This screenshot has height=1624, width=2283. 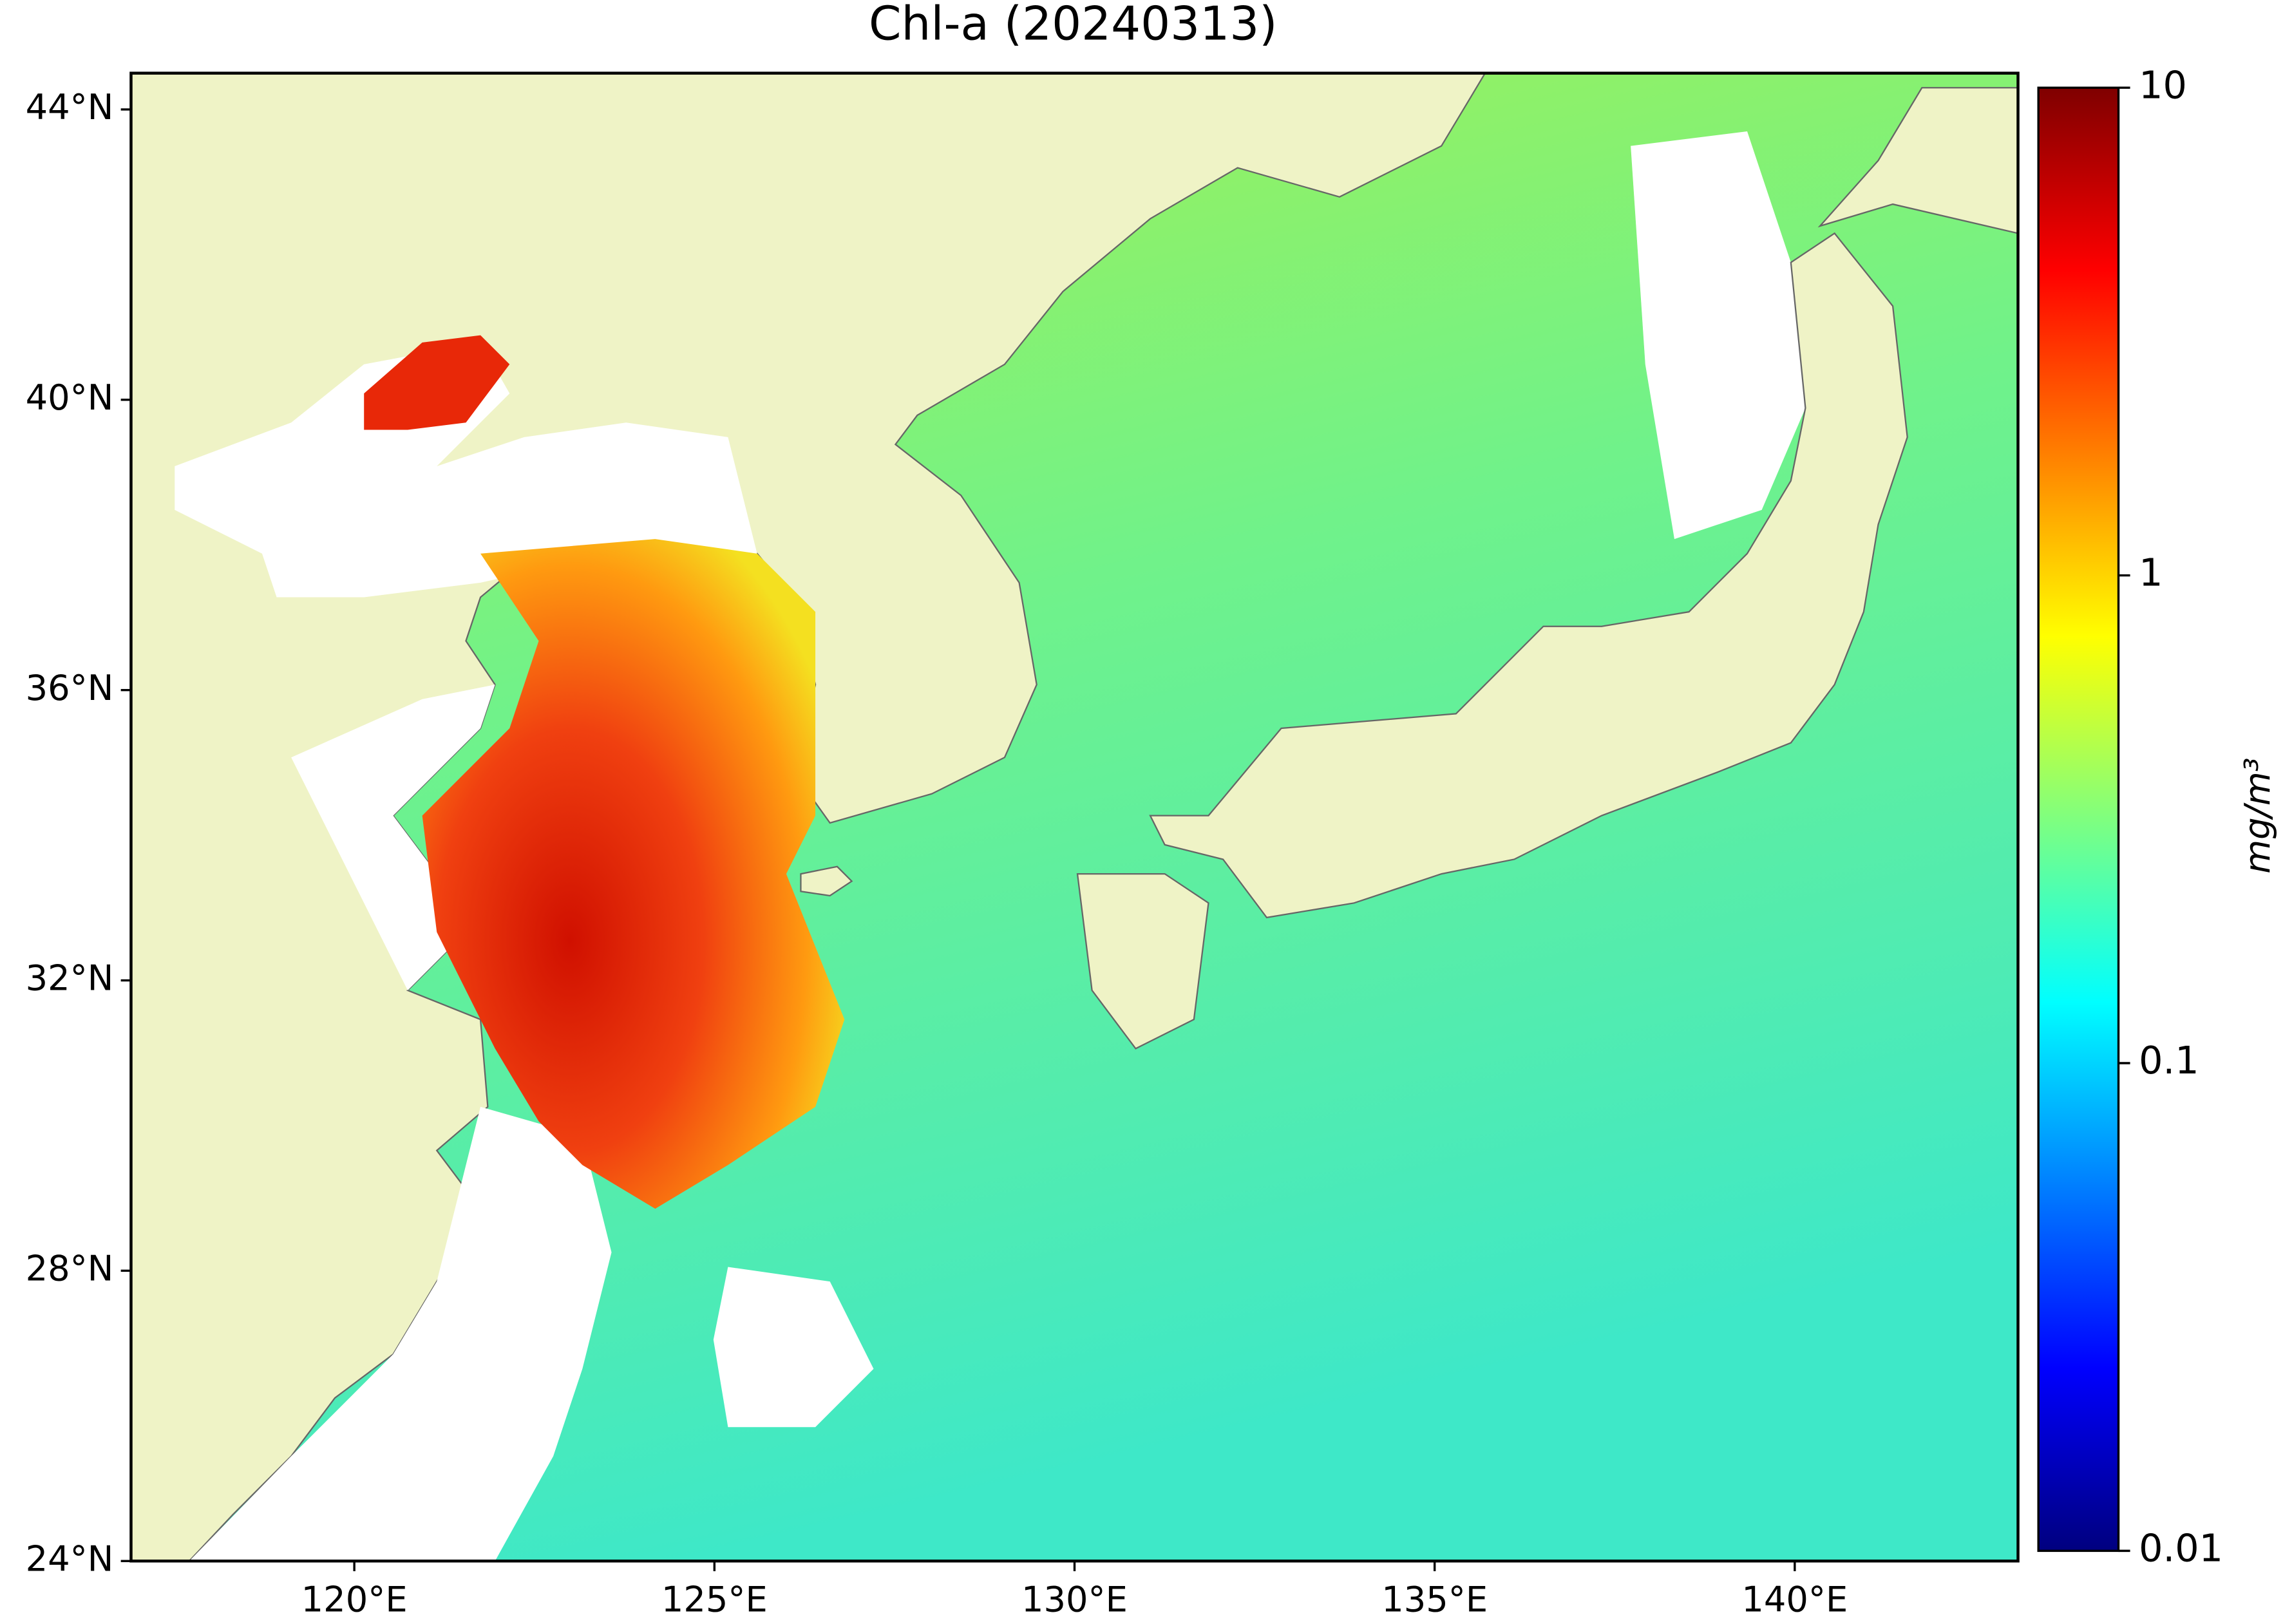 What do you see at coordinates (354, 1600) in the screenshot?
I see `x-tick-label: 120°E` at bounding box center [354, 1600].